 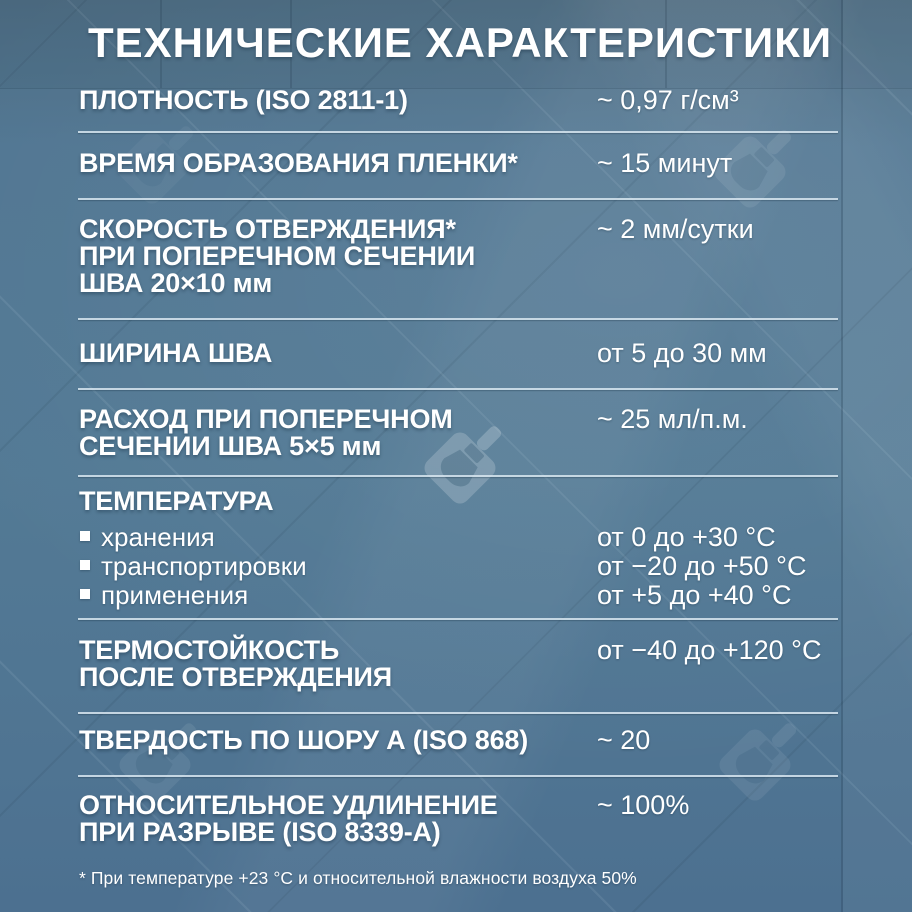 I want to click on spec-name: ШИРИНА ШВА, so click(x=176, y=353).